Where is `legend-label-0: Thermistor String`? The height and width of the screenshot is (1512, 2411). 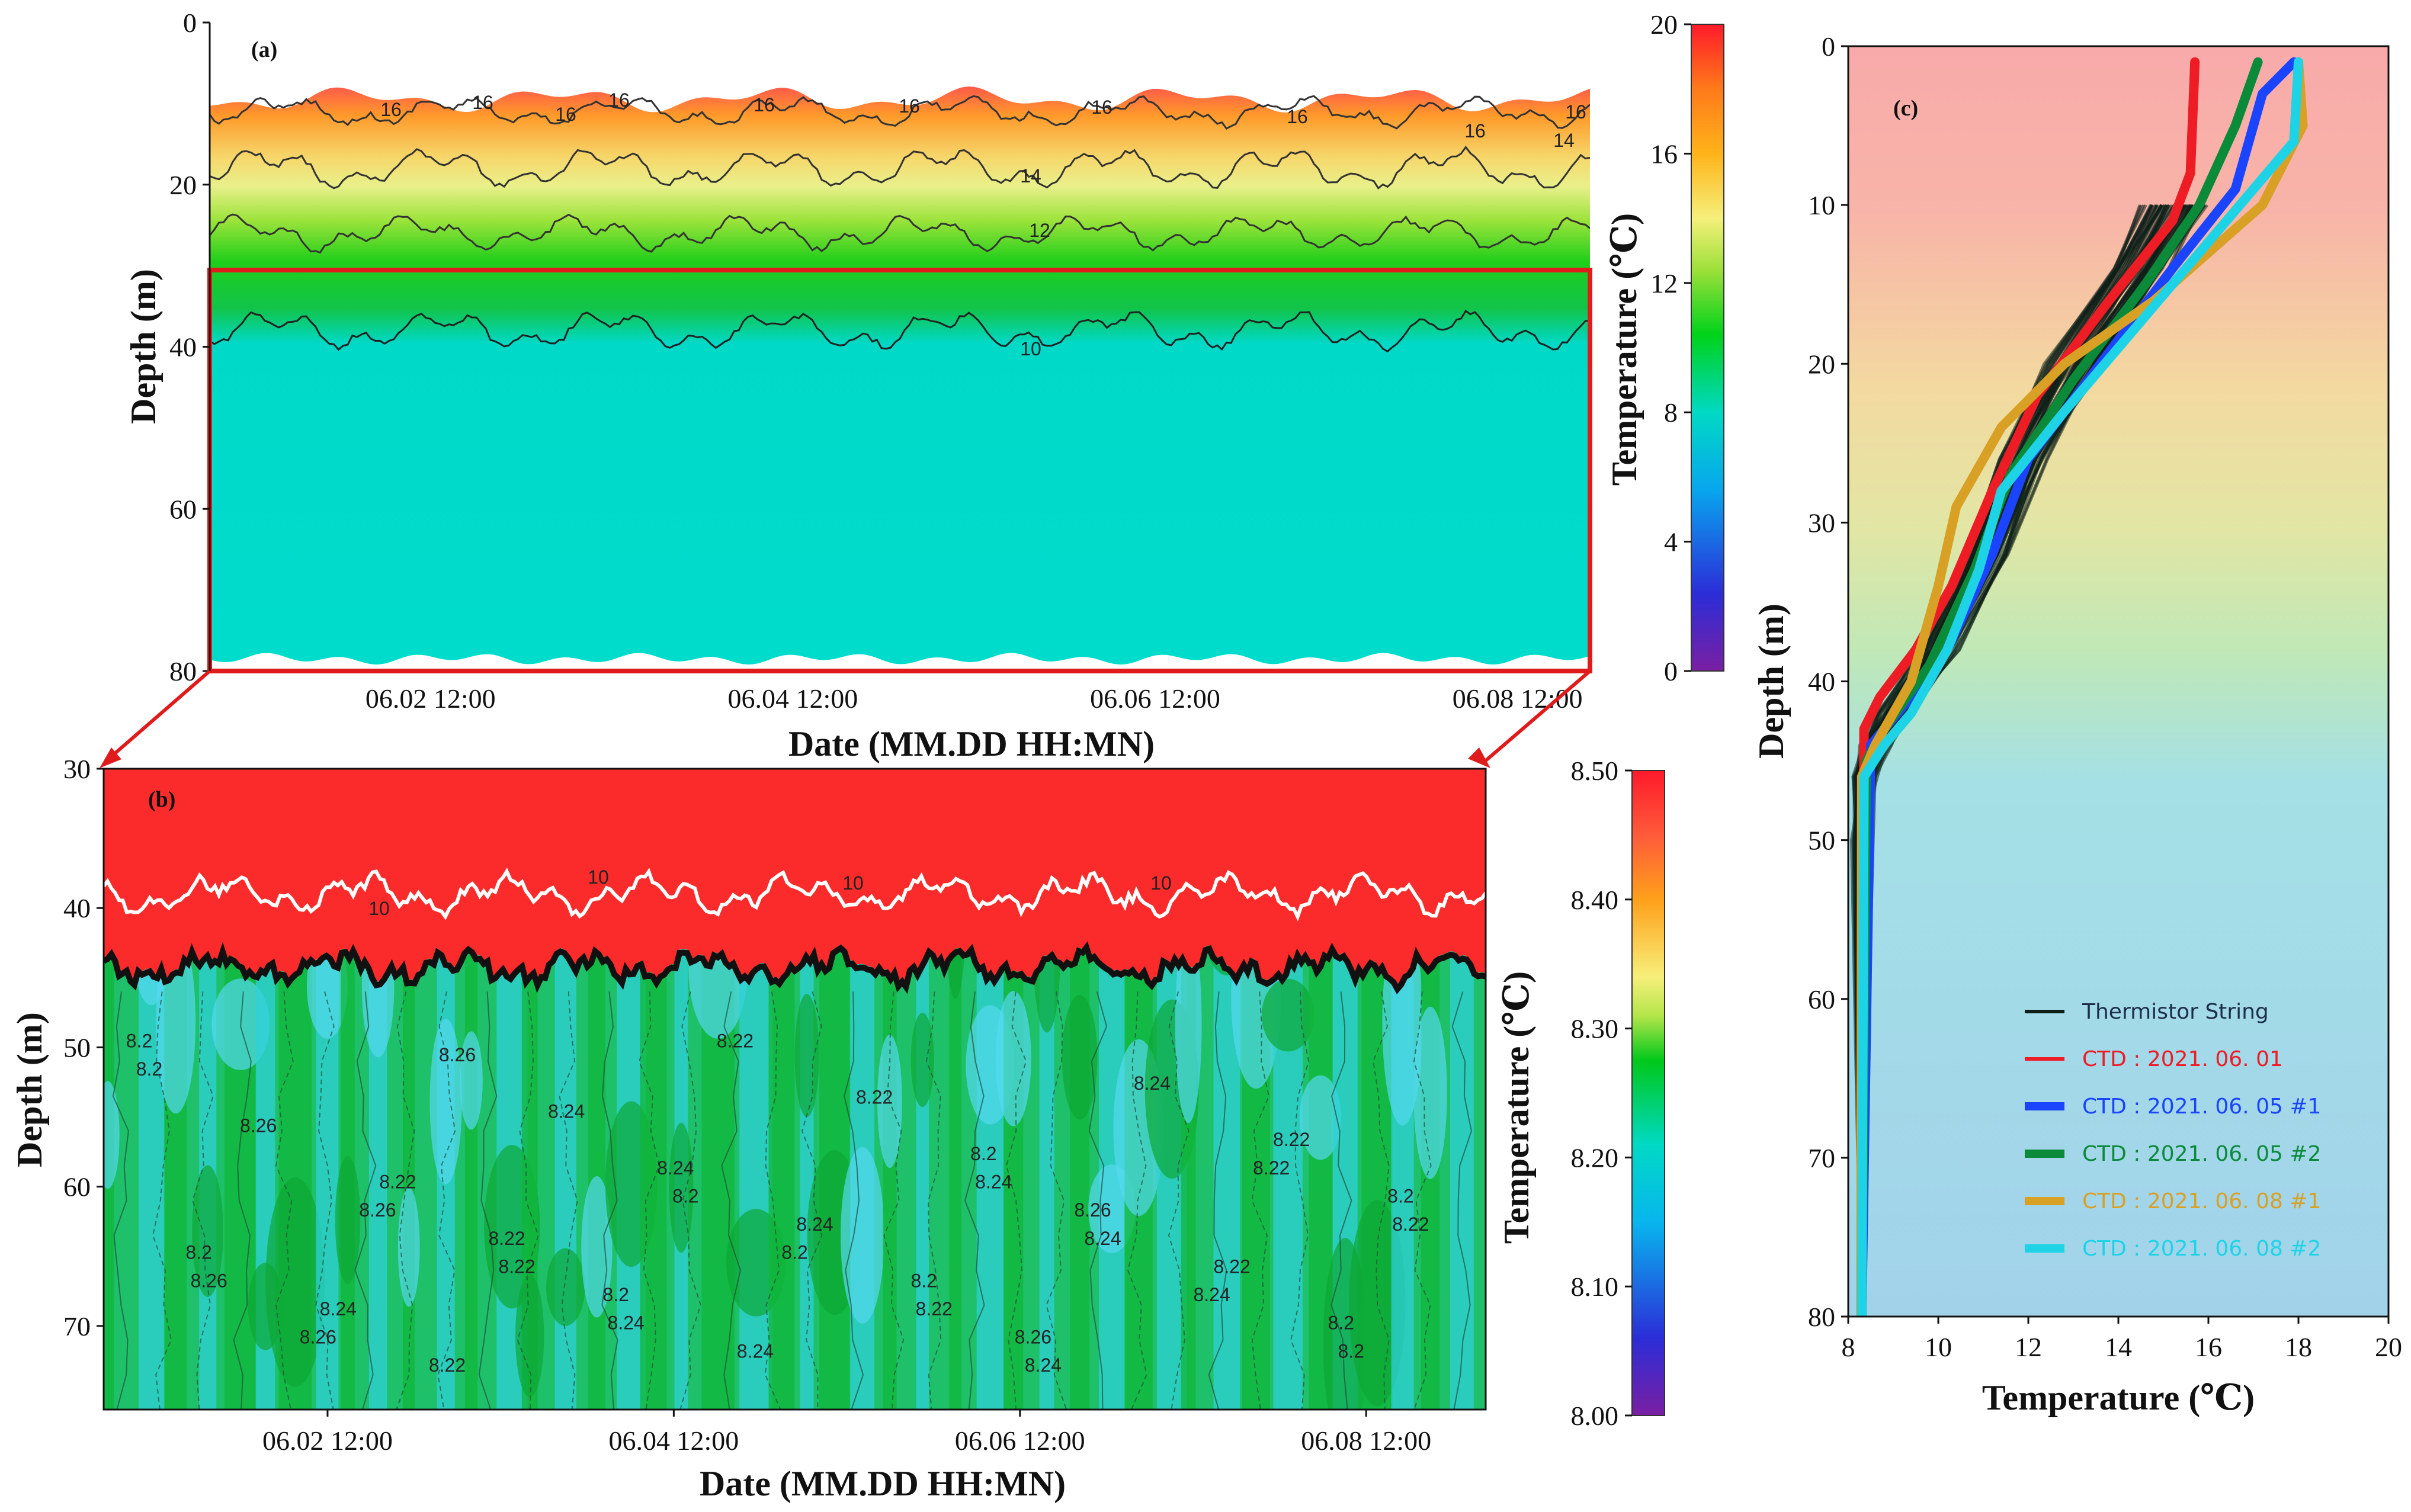 legend-label-0: Thermistor String is located at coordinates (2175, 1012).